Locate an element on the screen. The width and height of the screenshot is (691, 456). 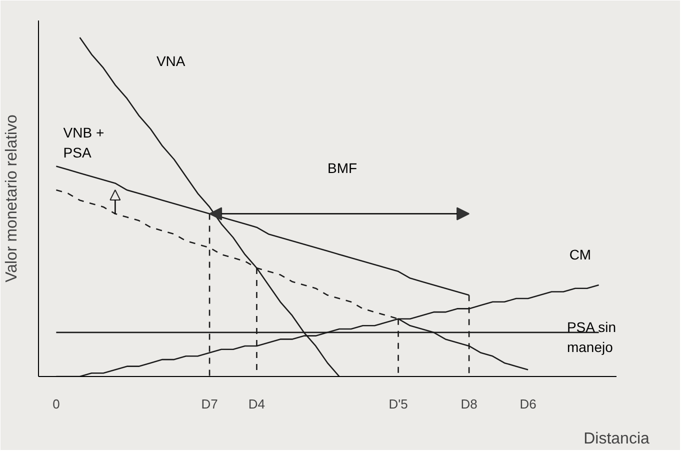
x-axis-title: Distancia is located at coordinates (617, 439).